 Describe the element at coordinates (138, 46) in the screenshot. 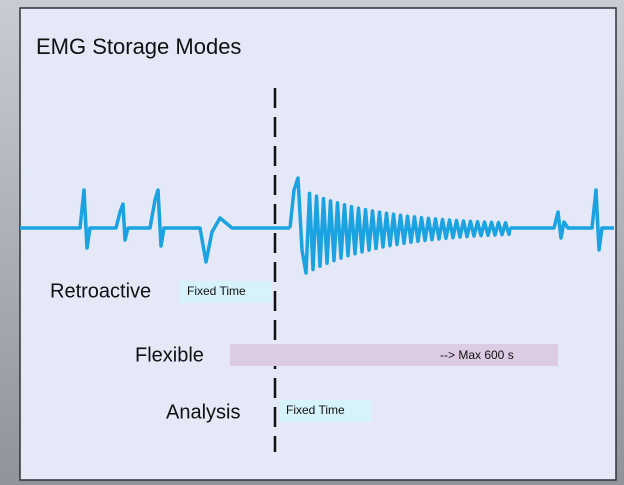

I see `title: EMG Storage Modes` at that location.